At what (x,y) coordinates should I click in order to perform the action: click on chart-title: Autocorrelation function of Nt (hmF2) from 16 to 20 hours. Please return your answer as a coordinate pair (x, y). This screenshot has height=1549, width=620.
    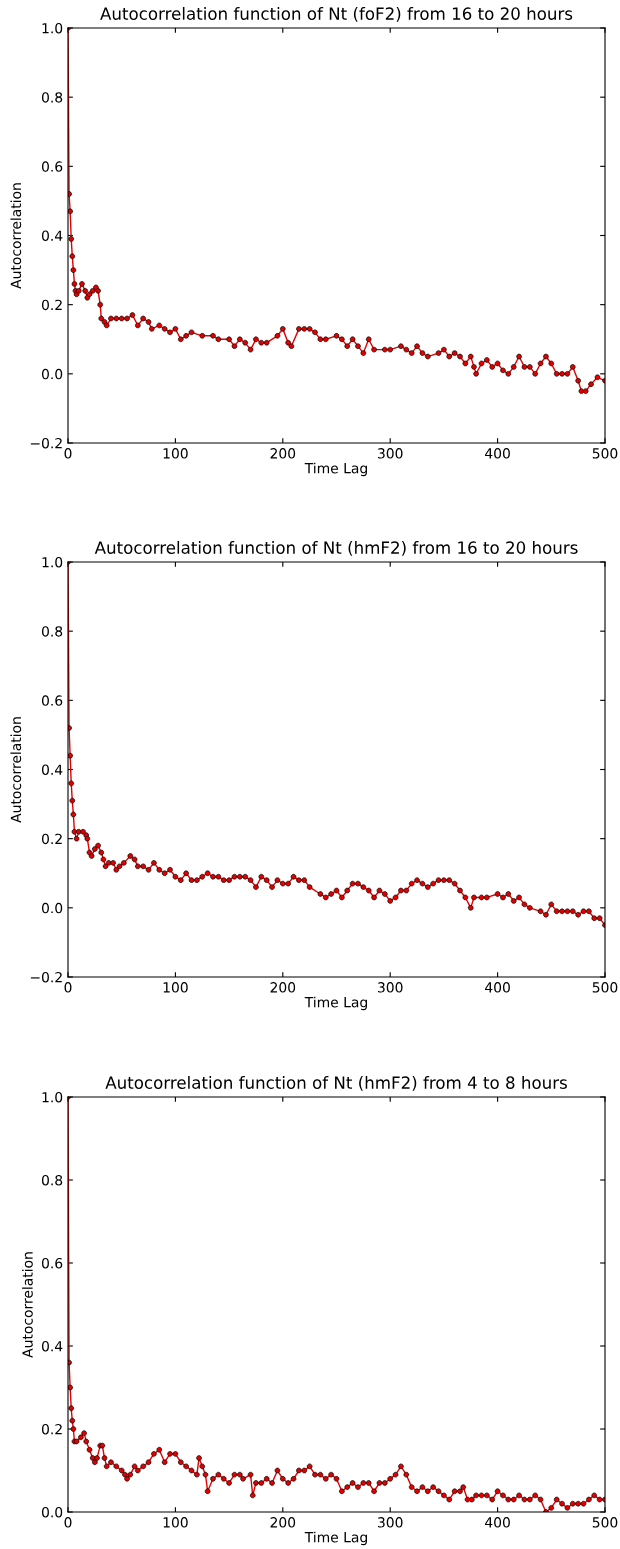
    Looking at the image, I should click on (336, 548).